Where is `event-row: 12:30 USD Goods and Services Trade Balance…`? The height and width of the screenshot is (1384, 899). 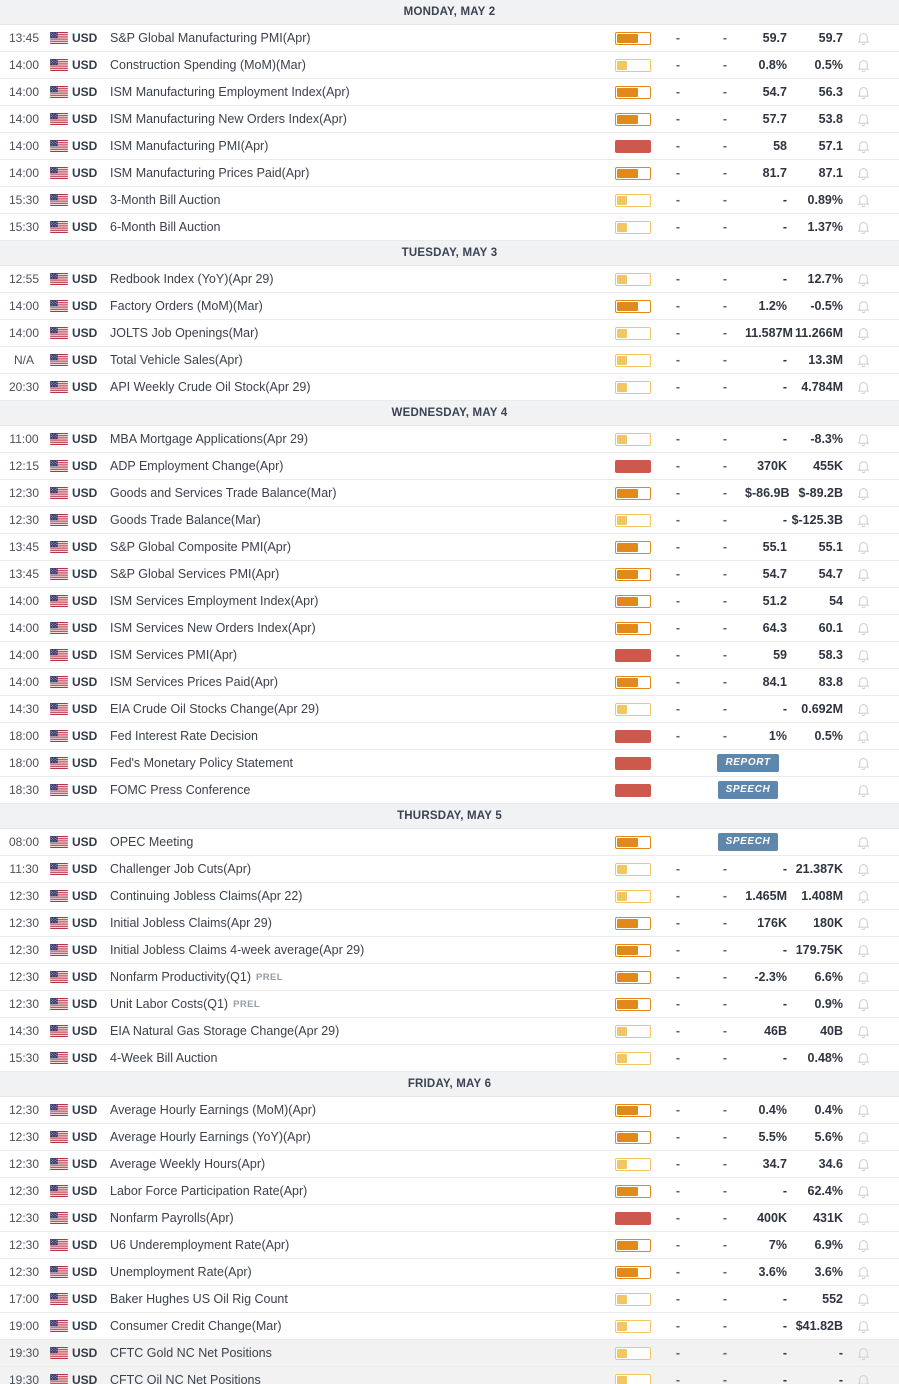 event-row: 12:30 USD Goods and Services Trade Balance… is located at coordinates (449, 493).